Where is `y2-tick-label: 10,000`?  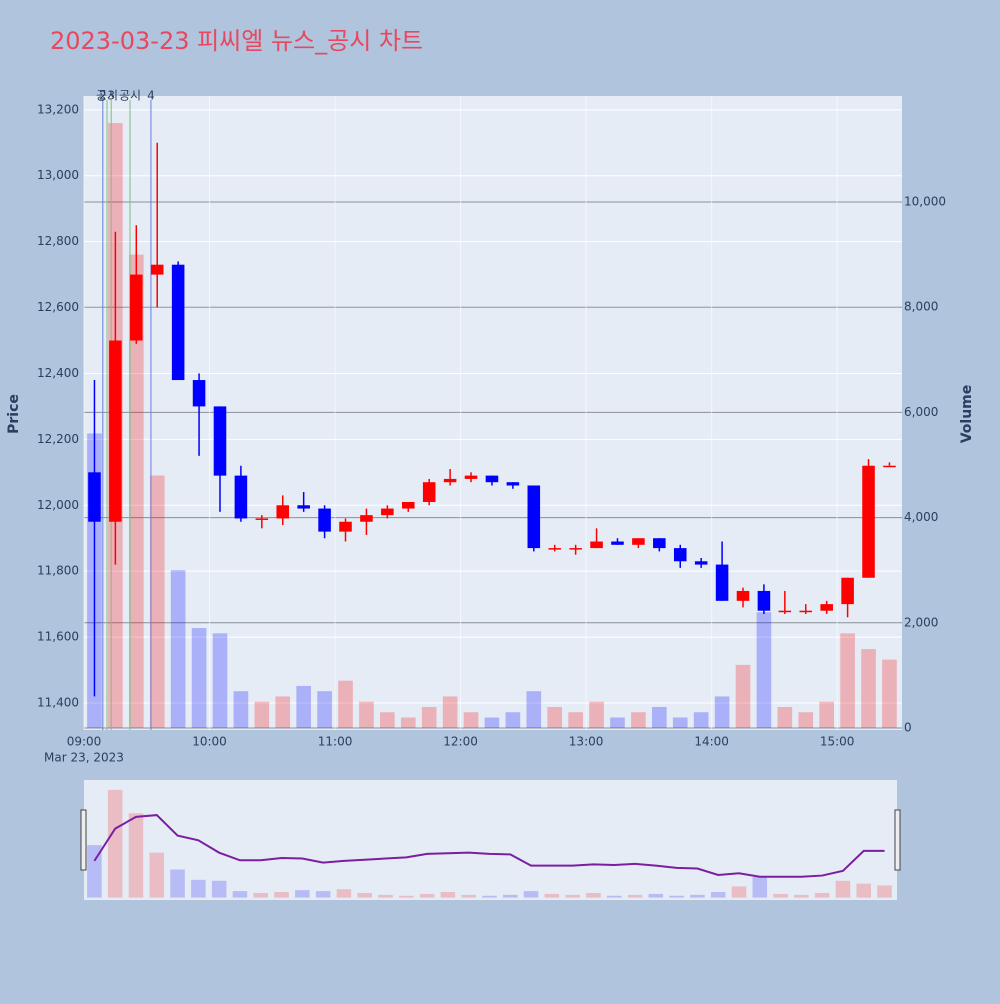 y2-tick-label: 10,000 is located at coordinates (925, 201).